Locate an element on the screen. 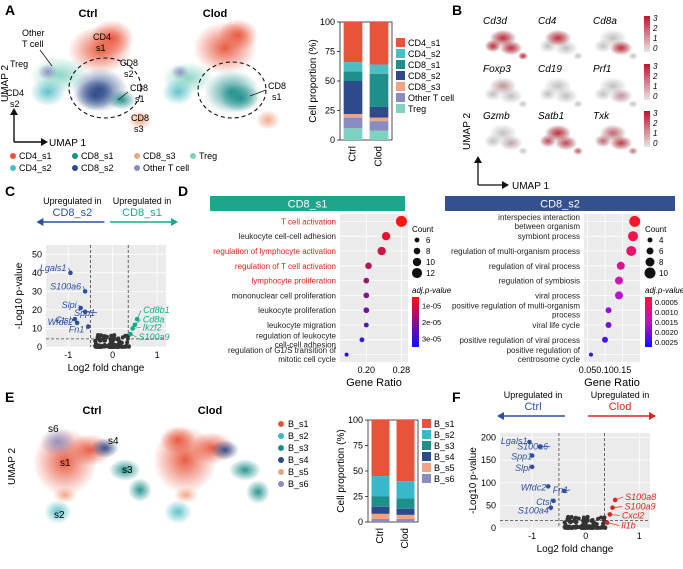 The image size is (683, 569). umap-e-ctrl-plot is located at coordinates (92, 476).